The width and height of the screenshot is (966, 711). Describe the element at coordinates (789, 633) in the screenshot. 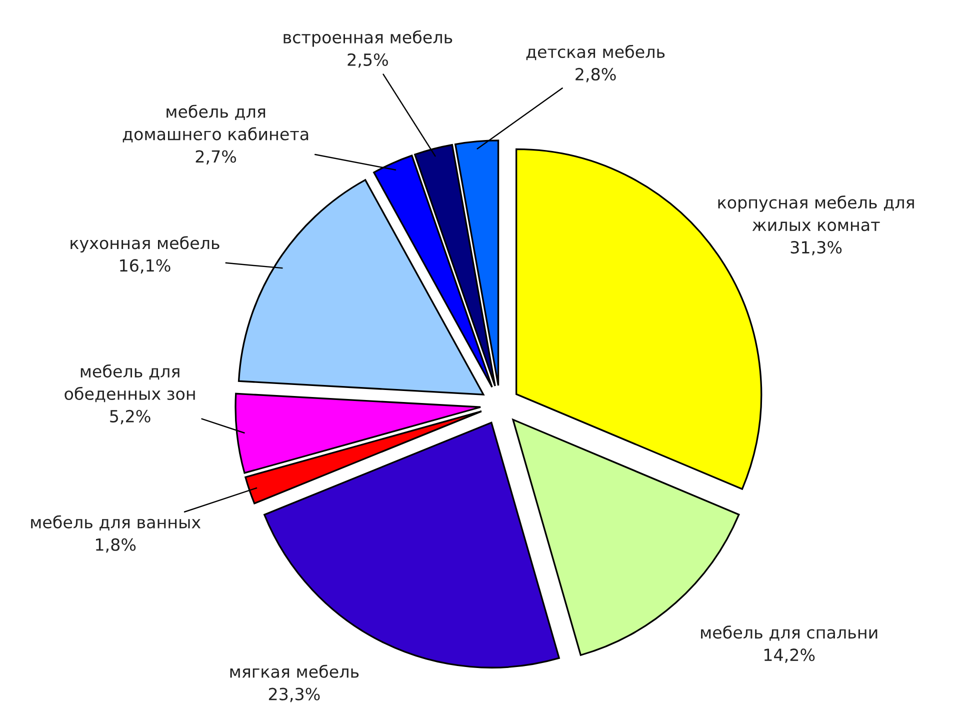

I see `slice-label: мебель для спальни` at that location.